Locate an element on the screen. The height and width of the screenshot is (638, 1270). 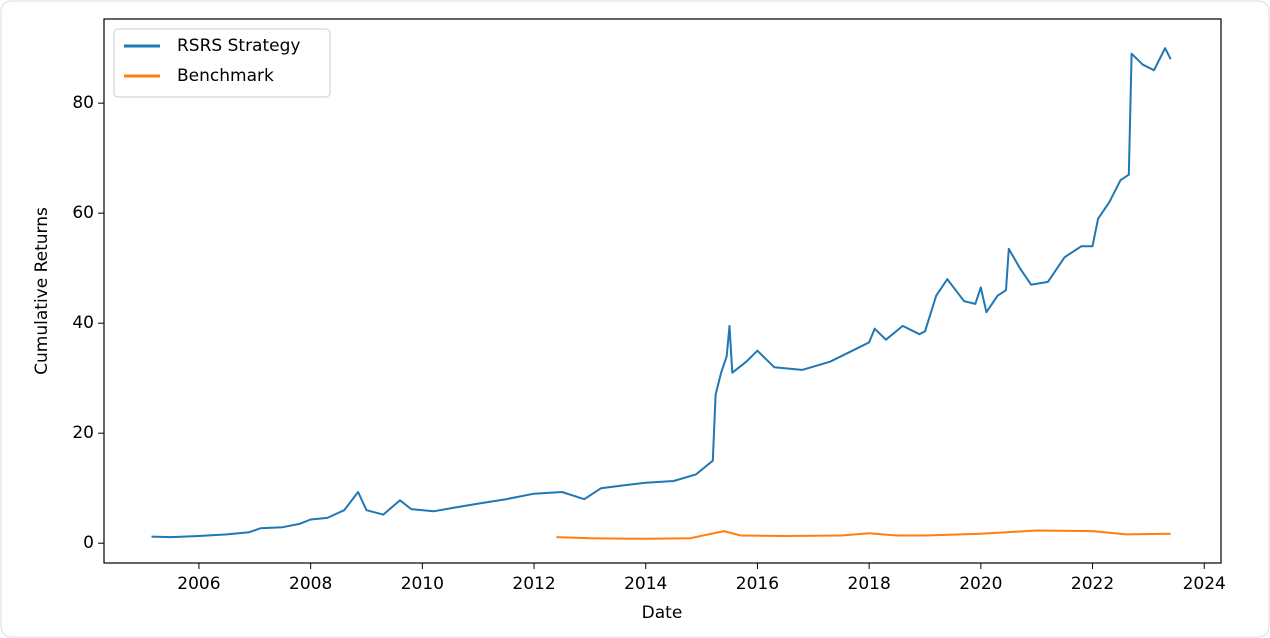
y-axis-label: Cumulative Returns is located at coordinates (42, 291).